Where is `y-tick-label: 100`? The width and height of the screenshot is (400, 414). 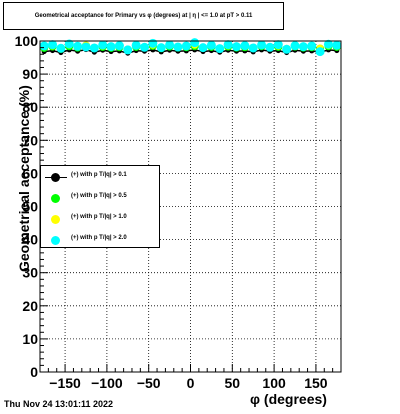 y-tick-label: 100 is located at coordinates (27, 41).